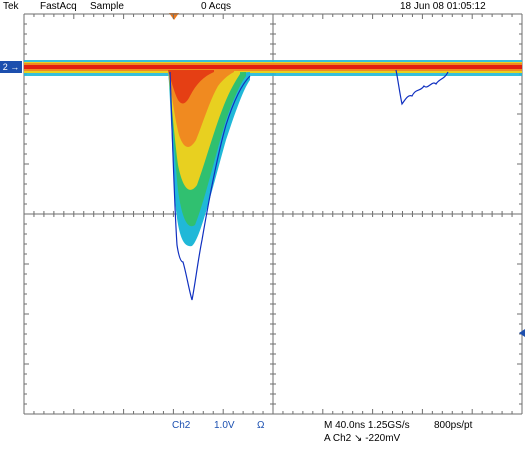 The image size is (525, 452). Describe the element at coordinates (58, 6) in the screenshot. I see `acquisition-mode-label: FastAcq` at that location.